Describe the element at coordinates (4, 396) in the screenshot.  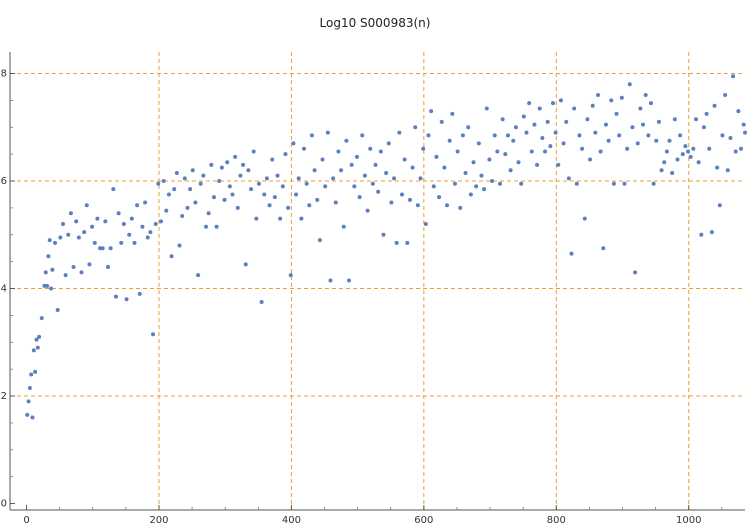
I see `y-tick-label: 2` at that location.